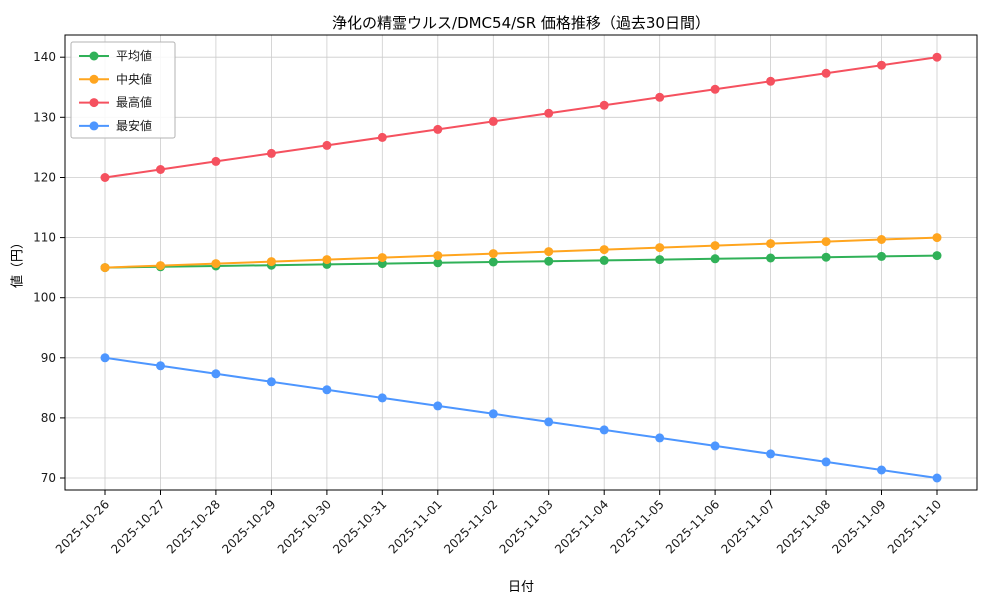 The height and width of the screenshot is (600, 1000). I want to click on y-tick-label: 120, so click(44, 178).